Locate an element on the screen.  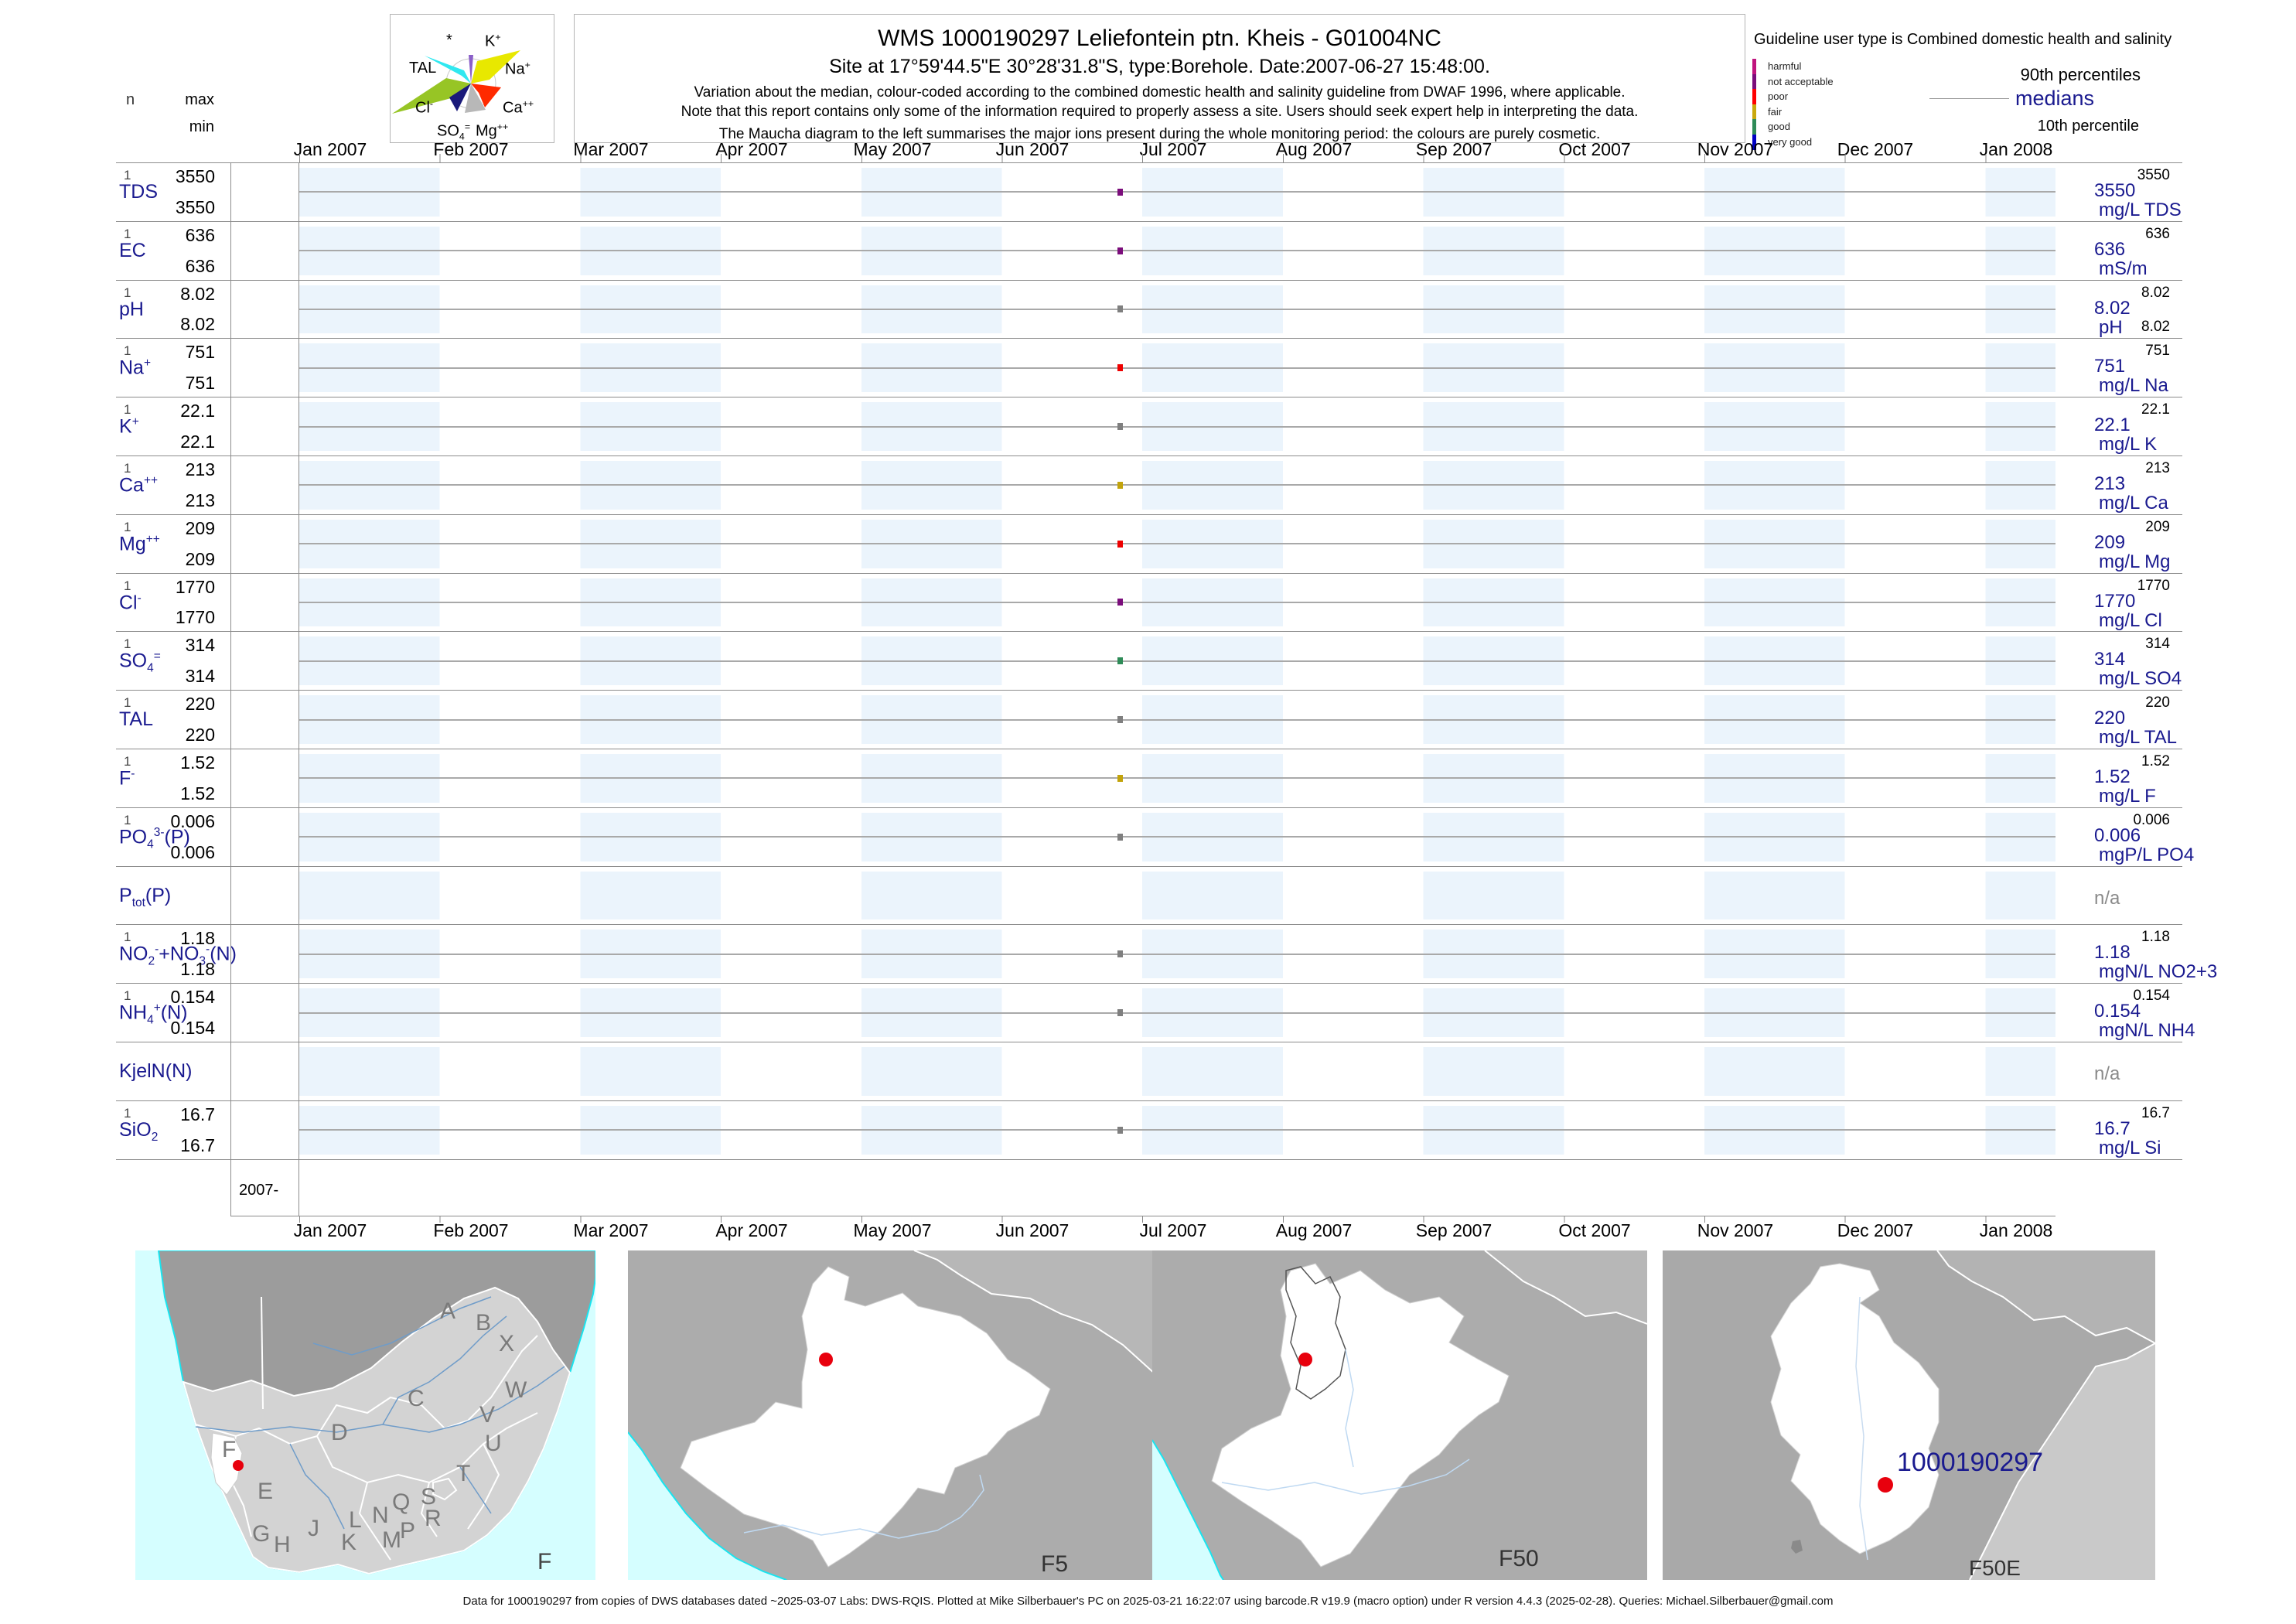
median-value: 636 is located at coordinates (2110, 249).